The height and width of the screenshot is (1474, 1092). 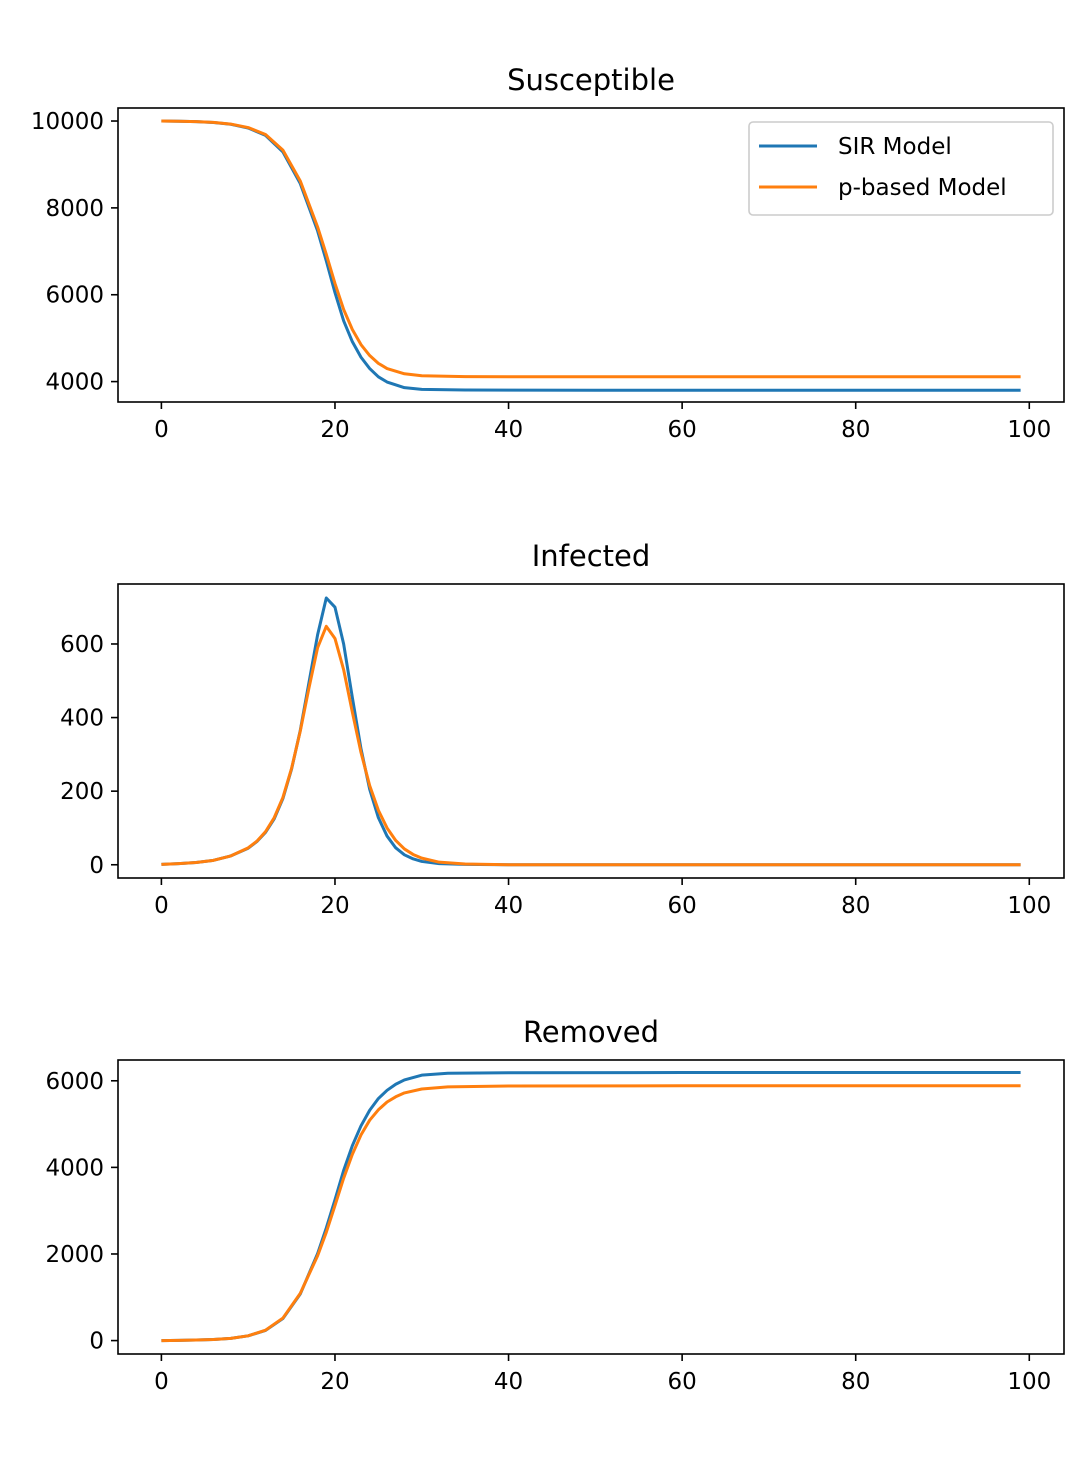 I want to click on legend-label: SIR Model, so click(x=895, y=147).